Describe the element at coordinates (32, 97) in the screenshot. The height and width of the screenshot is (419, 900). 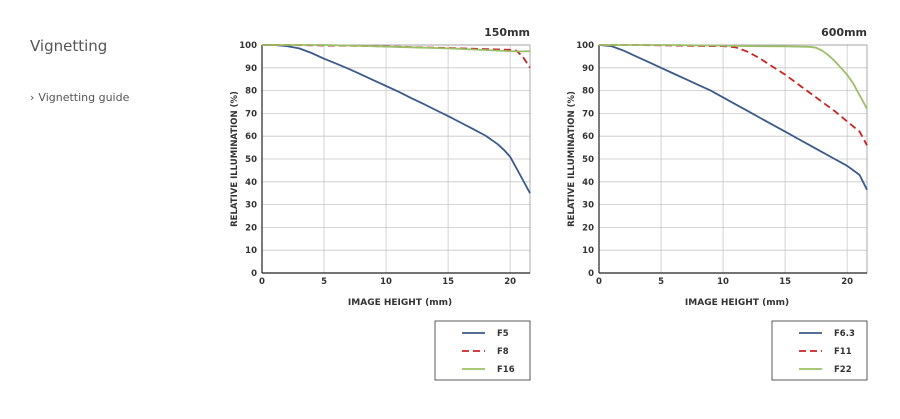
I see `chevron-right-icon: ›` at that location.